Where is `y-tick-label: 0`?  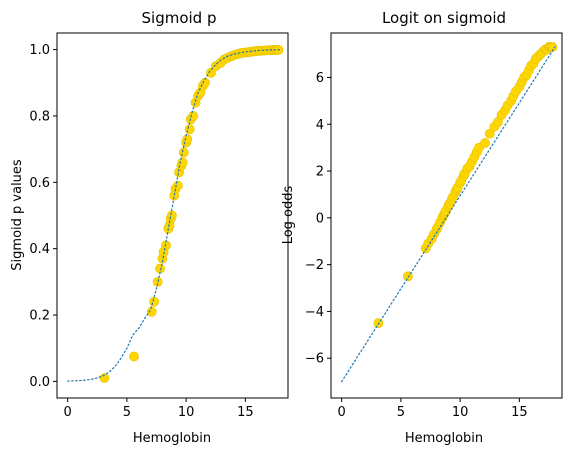 y-tick-label: 0 is located at coordinates (320, 218).